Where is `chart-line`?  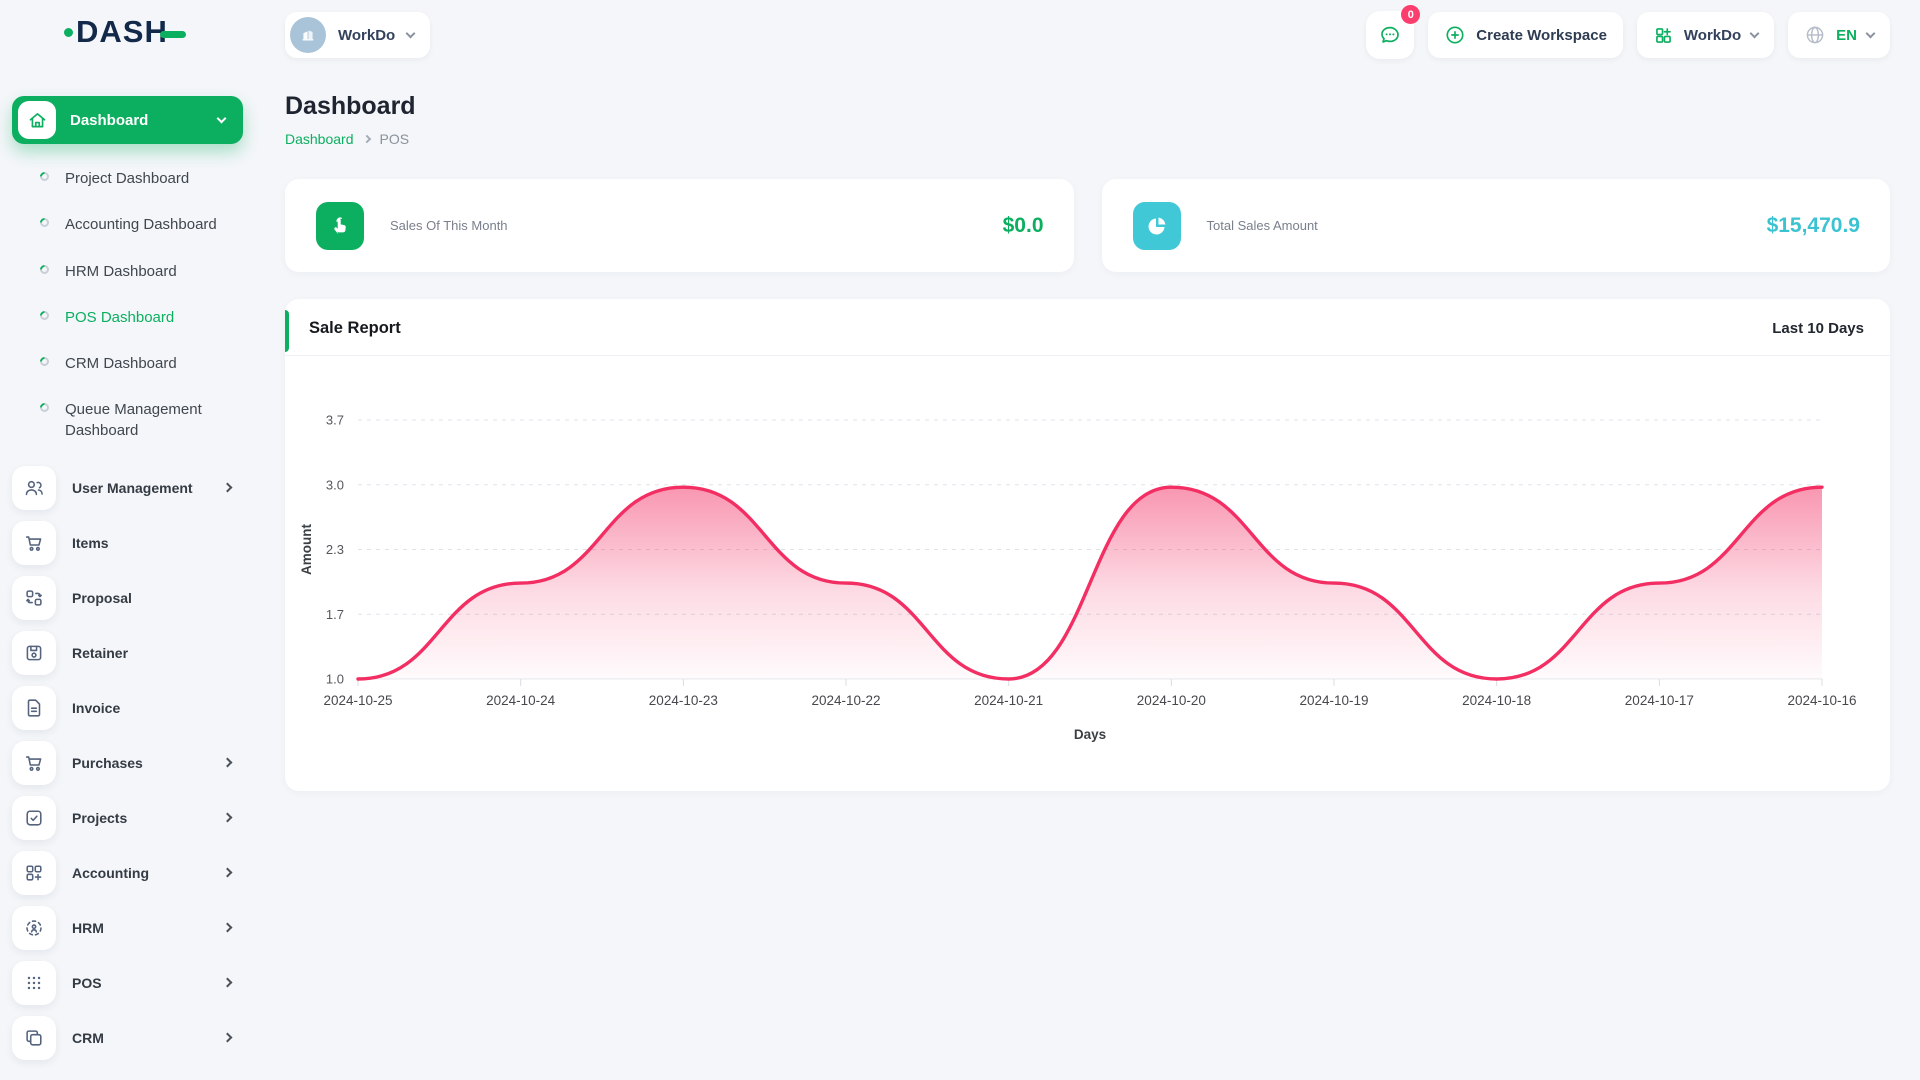
chart-line is located at coordinates (1090, 583).